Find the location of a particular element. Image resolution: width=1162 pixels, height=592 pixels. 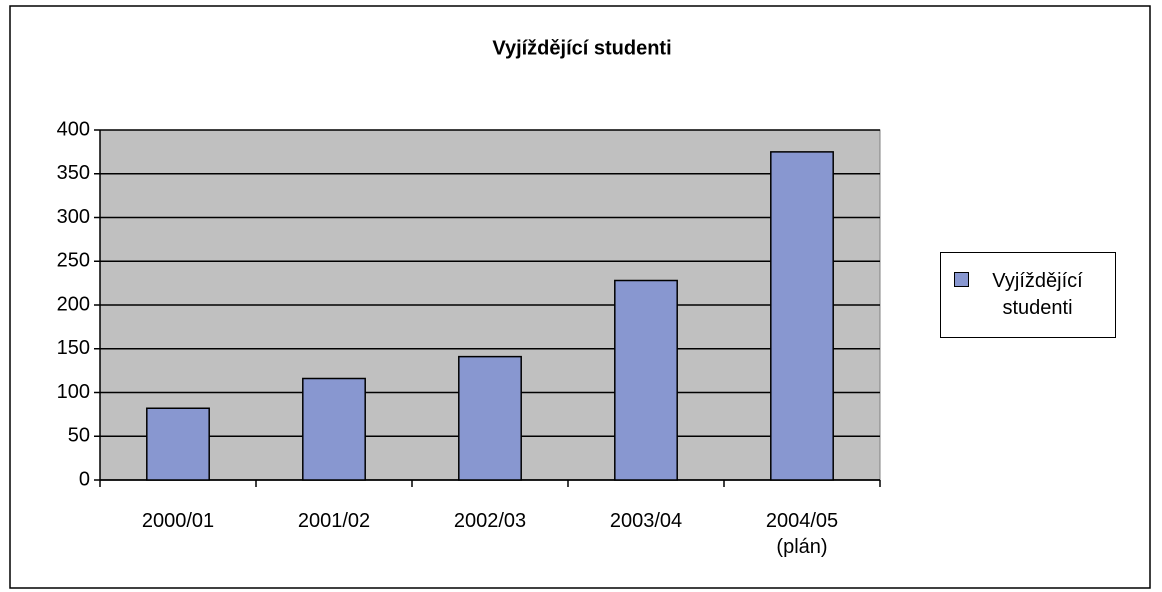

legend: Vyjíždějící studenti is located at coordinates (1028, 295).